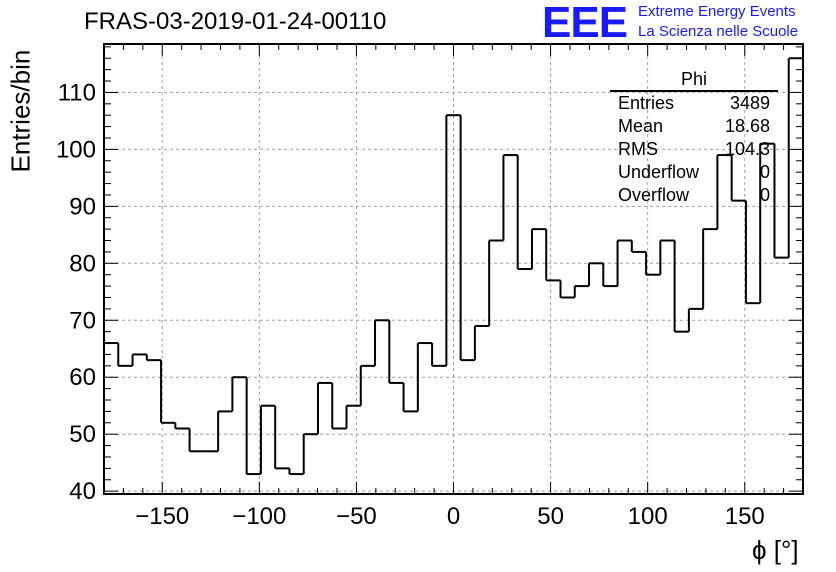 The height and width of the screenshot is (572, 836). What do you see at coordinates (638, 149) in the screenshot?
I see `stats-label-rms: RMS` at bounding box center [638, 149].